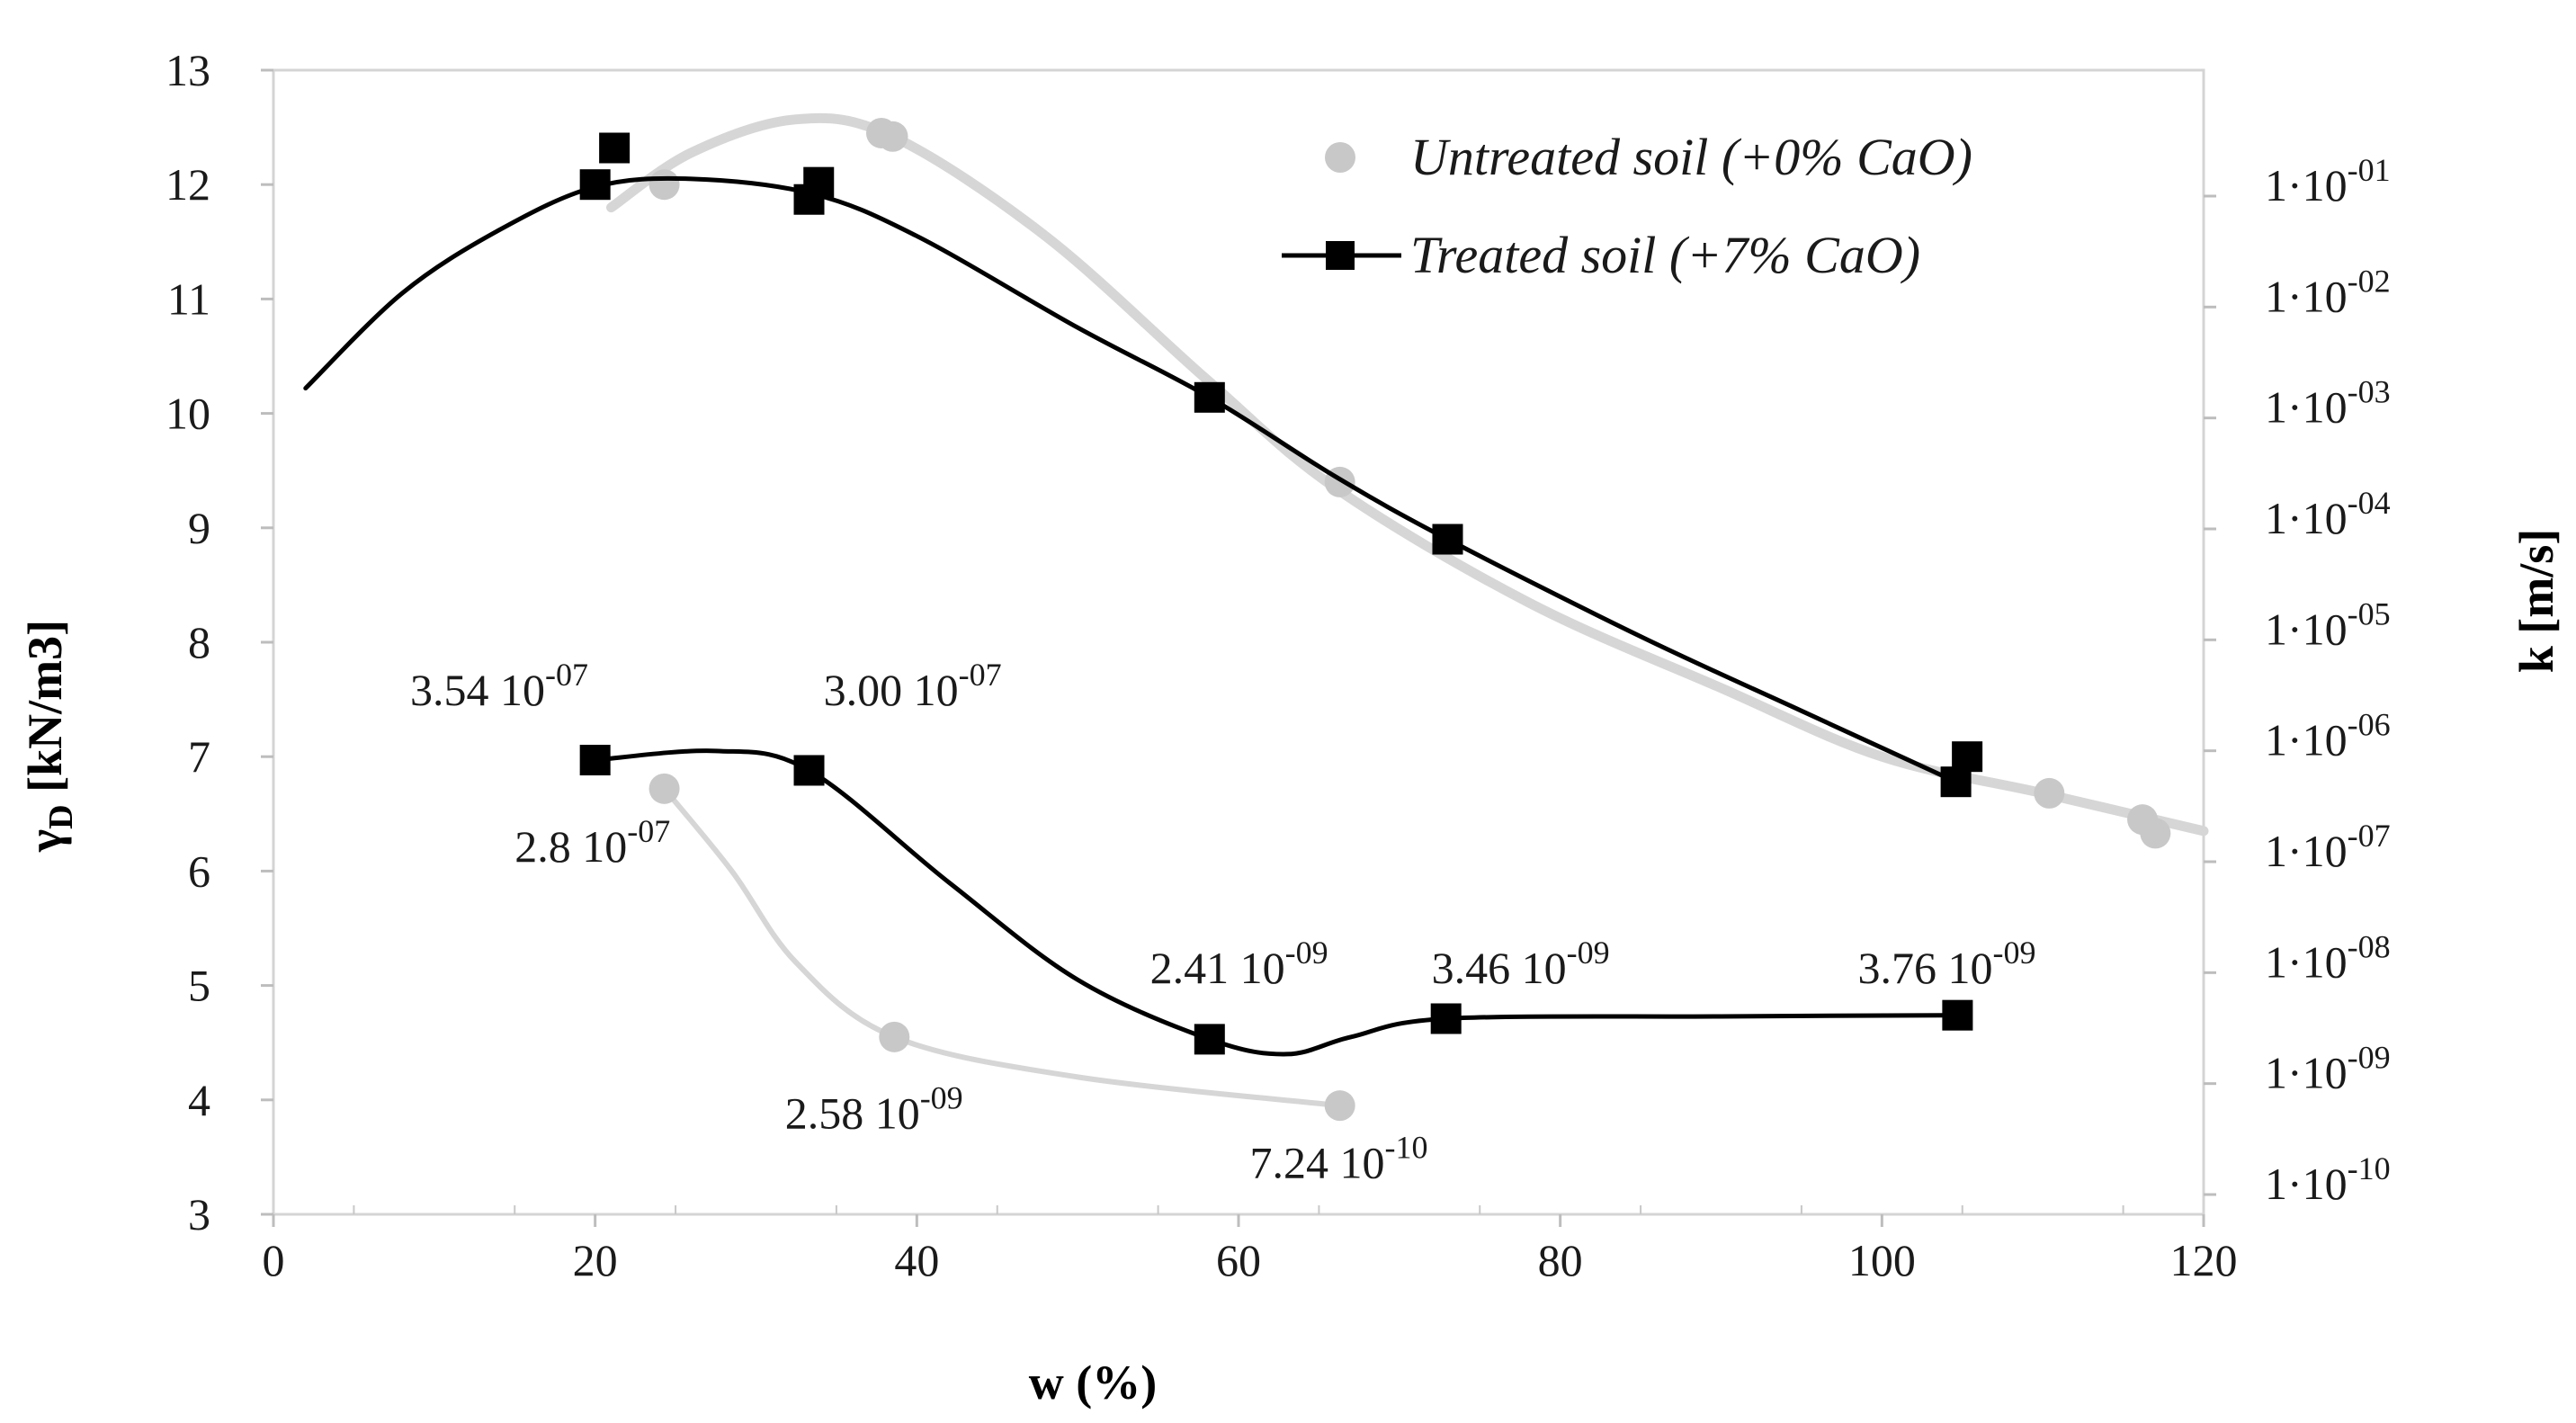 This screenshot has height=1423, width=2576. I want to click on data-label: 3.76 10-09, so click(1947, 964).